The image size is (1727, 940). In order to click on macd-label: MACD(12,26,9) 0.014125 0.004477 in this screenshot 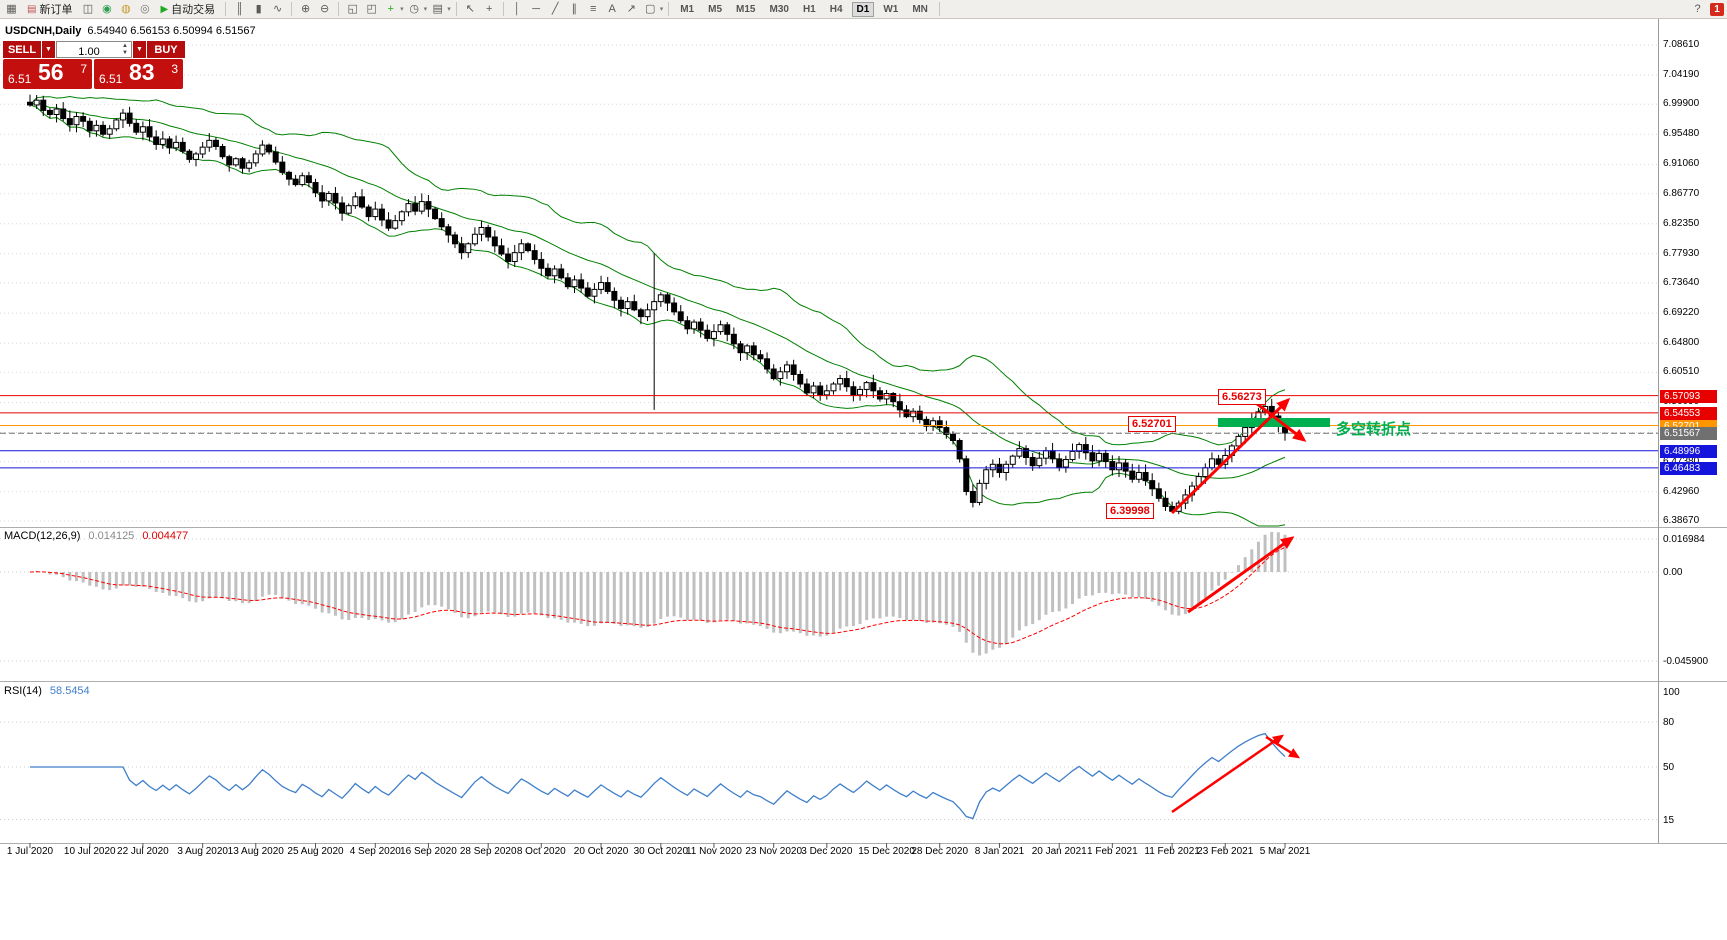, I will do `click(96, 536)`.